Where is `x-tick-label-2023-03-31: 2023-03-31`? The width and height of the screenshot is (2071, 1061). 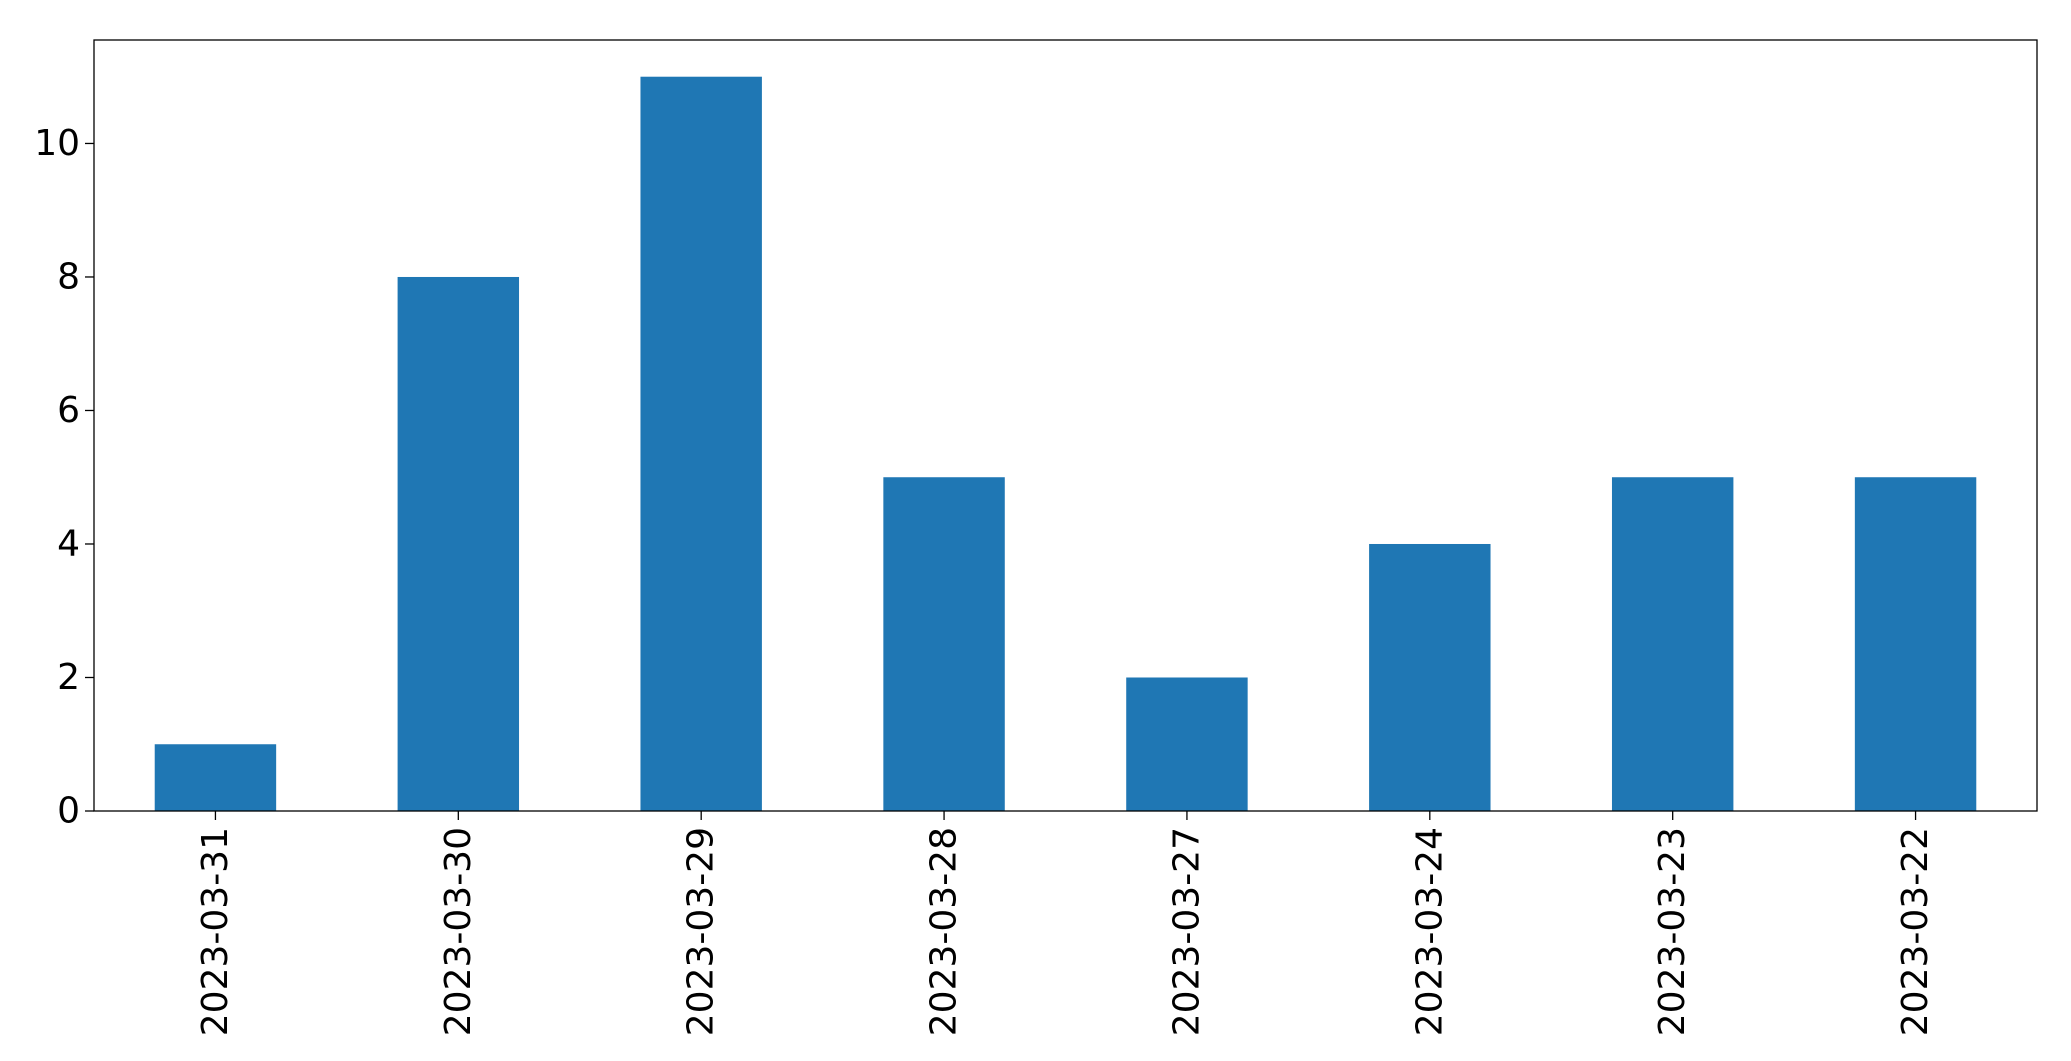 x-tick-label-2023-03-31: 2023-03-31 is located at coordinates (215, 931).